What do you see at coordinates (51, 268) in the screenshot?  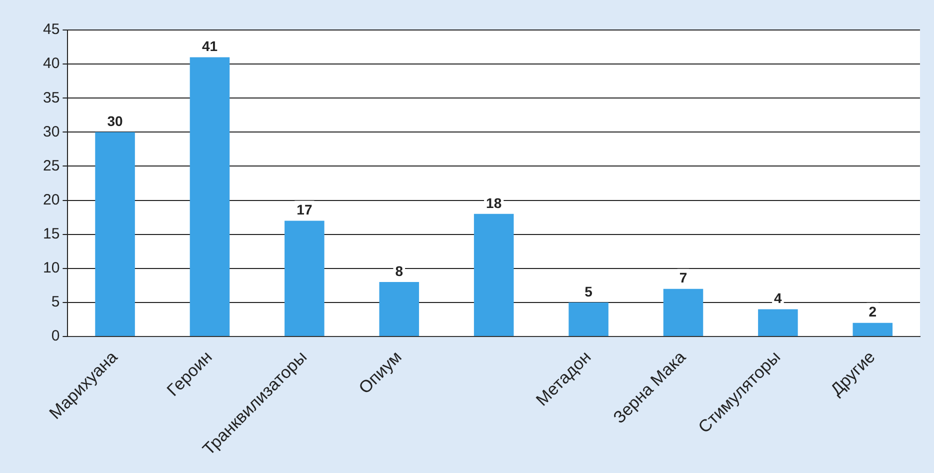 I see `y-tick-label: 10` at bounding box center [51, 268].